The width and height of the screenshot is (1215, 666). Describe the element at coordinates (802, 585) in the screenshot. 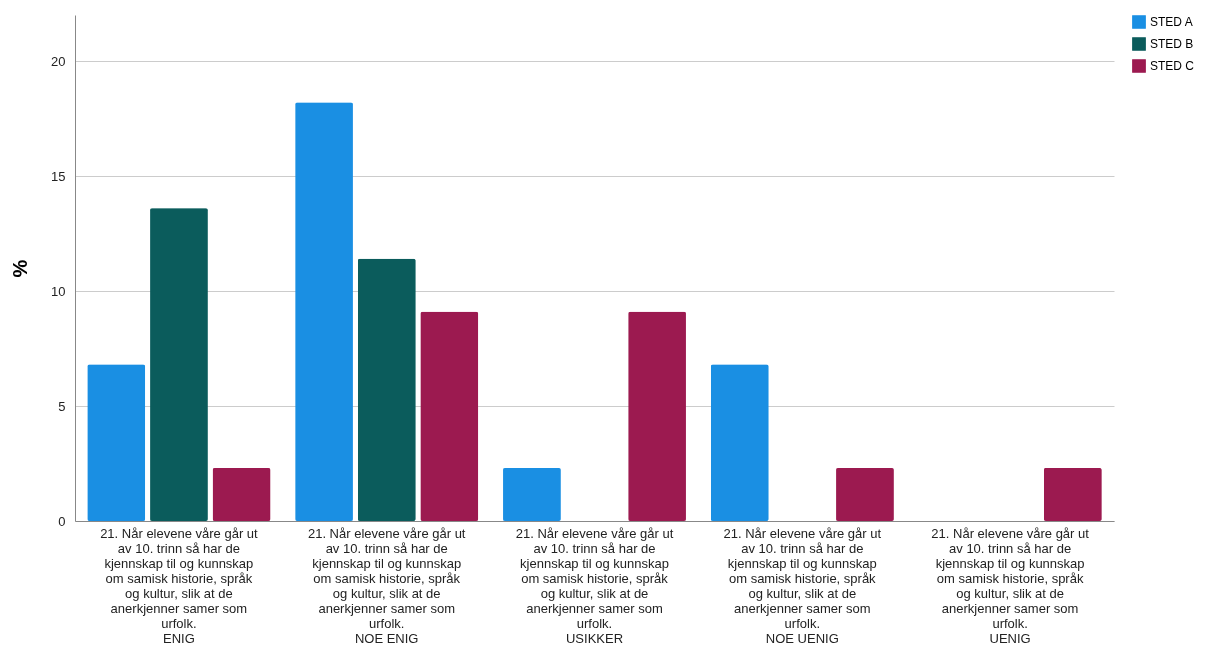

I see `x-tick-label: 21. Når elevene våre går ut av 10. trinn så har de kjennskap til og kunnskap om samisk historie, språk og kultur, slik at de anerkjenner samer som urfolk. NOE UENIG` at that location.